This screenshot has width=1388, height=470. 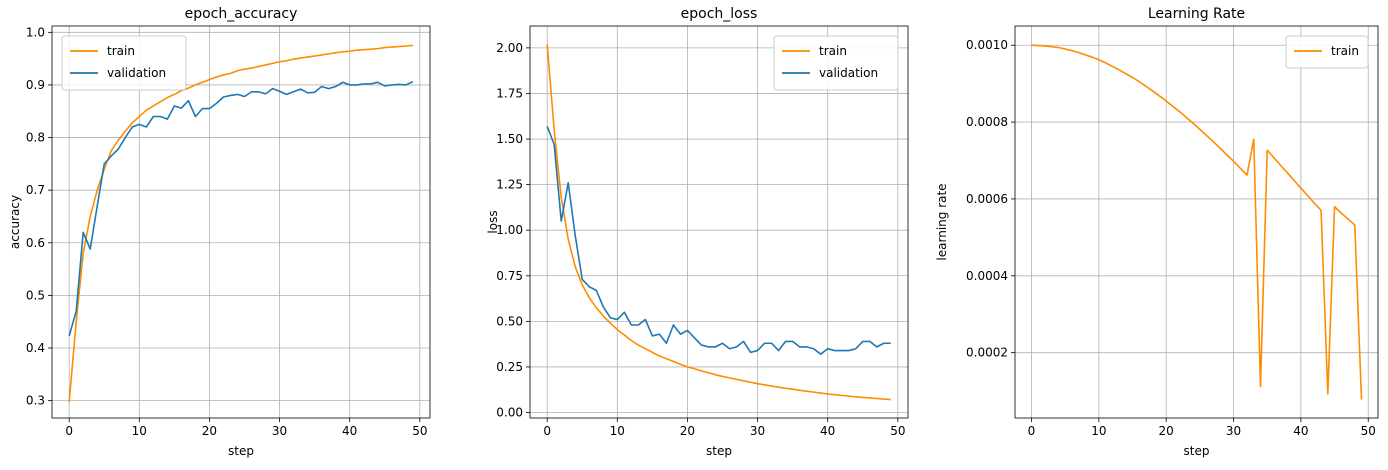 What do you see at coordinates (617, 431) in the screenshot?
I see `loss-x-tick-label: 10` at bounding box center [617, 431].